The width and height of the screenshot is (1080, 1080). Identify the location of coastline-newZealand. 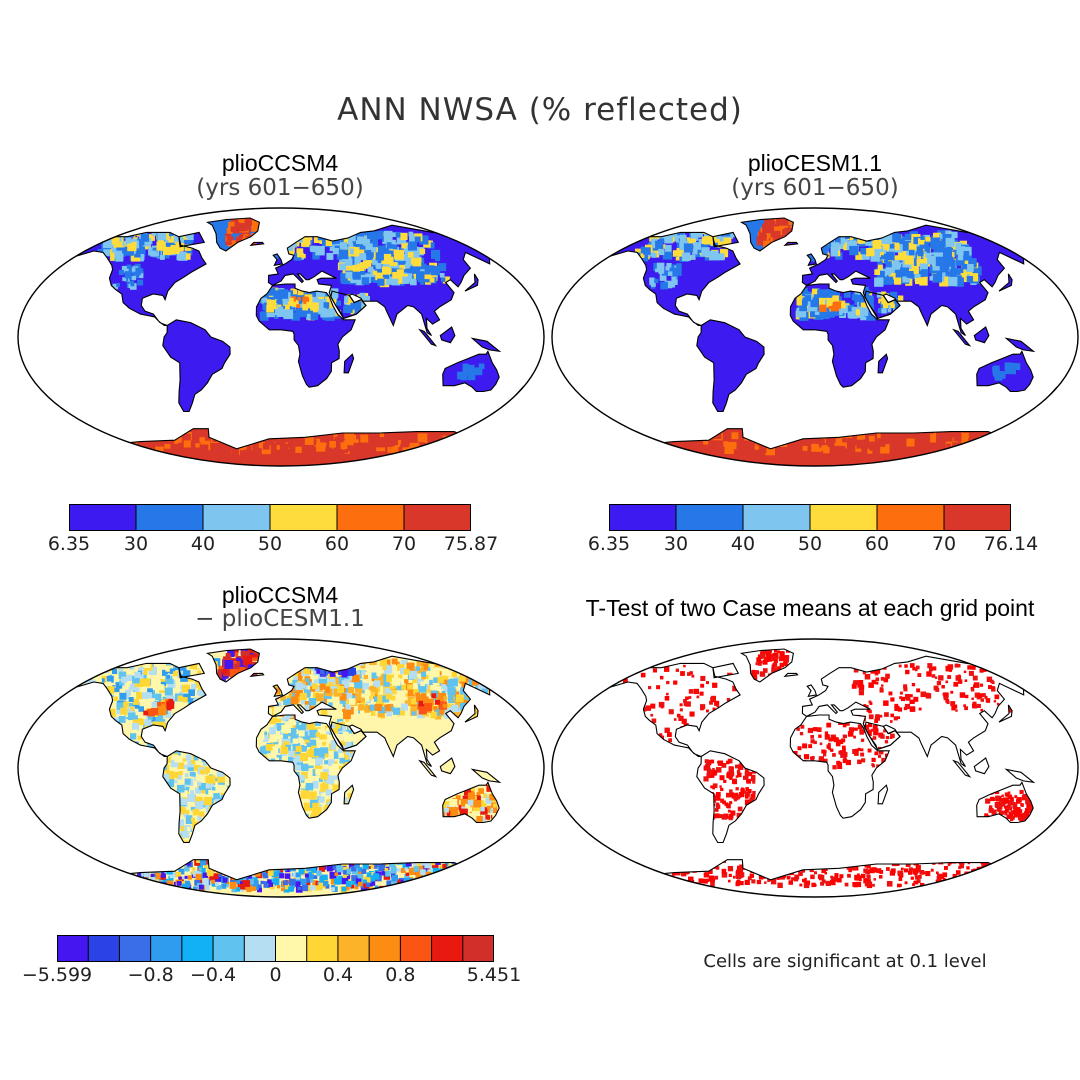
(519, 395).